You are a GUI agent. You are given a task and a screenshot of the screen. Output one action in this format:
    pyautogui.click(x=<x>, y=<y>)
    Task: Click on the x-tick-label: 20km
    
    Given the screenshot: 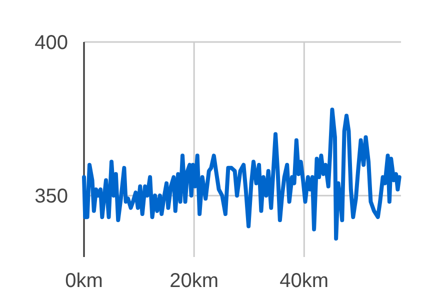 What is the action you would take?
    pyautogui.click(x=194, y=281)
    